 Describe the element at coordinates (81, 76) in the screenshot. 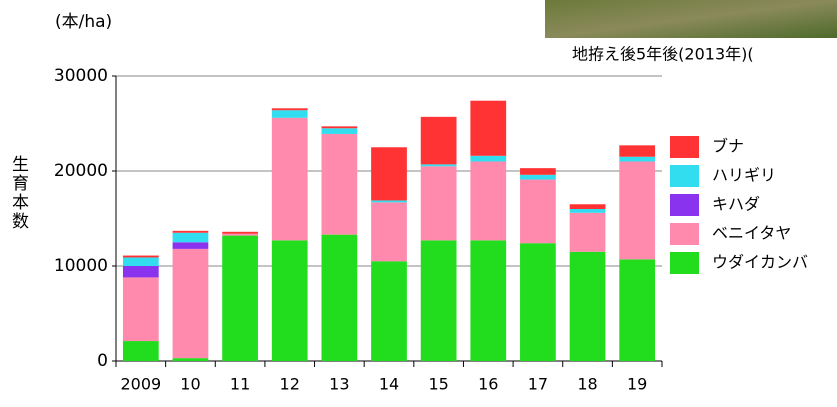

I see `y-tick-label: 30000` at that location.